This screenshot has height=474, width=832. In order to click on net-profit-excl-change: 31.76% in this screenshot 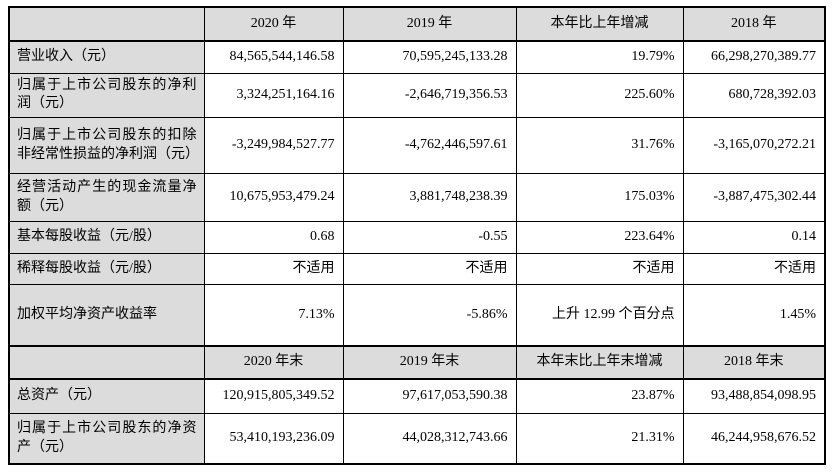, I will do `click(599, 146)`.